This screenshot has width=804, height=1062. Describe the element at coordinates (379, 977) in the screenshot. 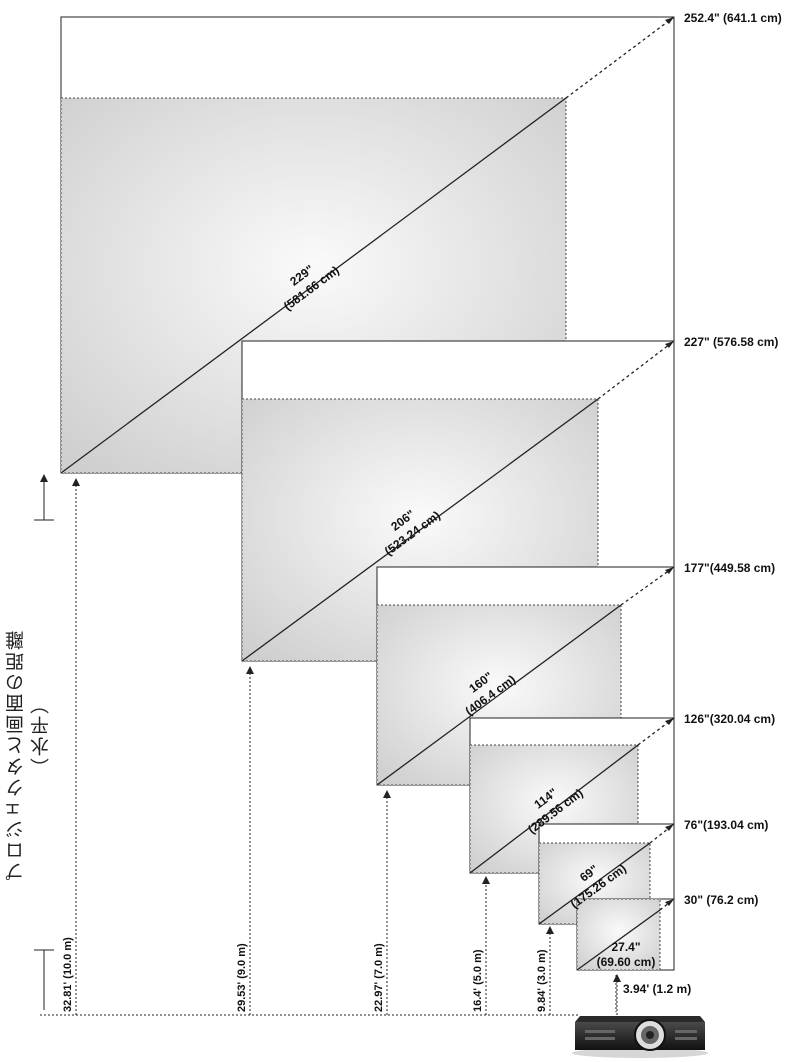

I see `distance-label: 22.97' (7.0 m)` at that location.